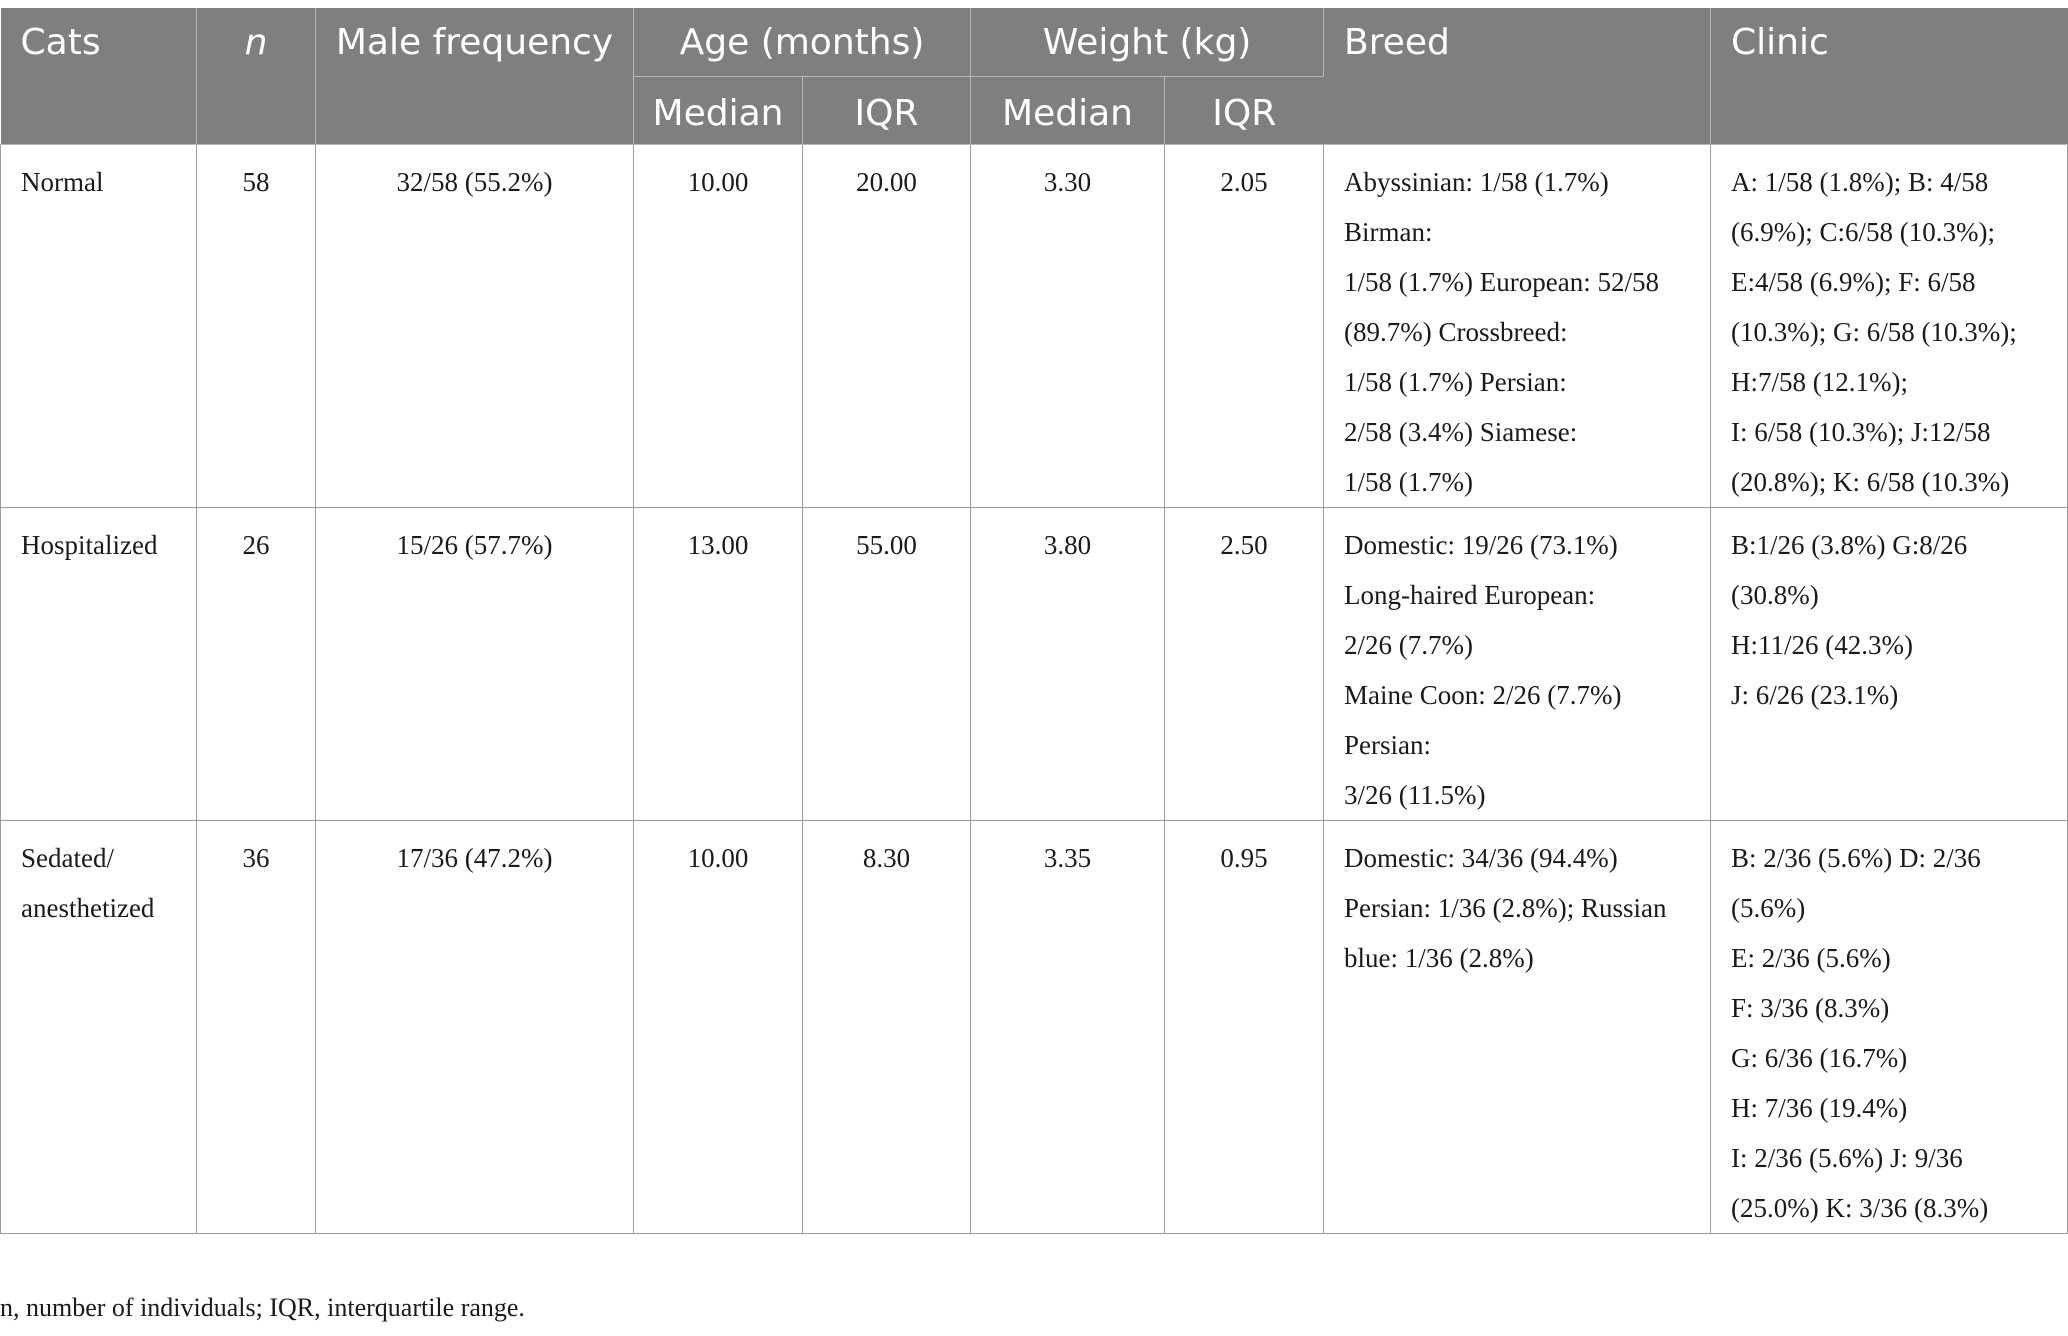  Describe the element at coordinates (1068, 110) in the screenshot. I see `header-weight-median: Median` at that location.